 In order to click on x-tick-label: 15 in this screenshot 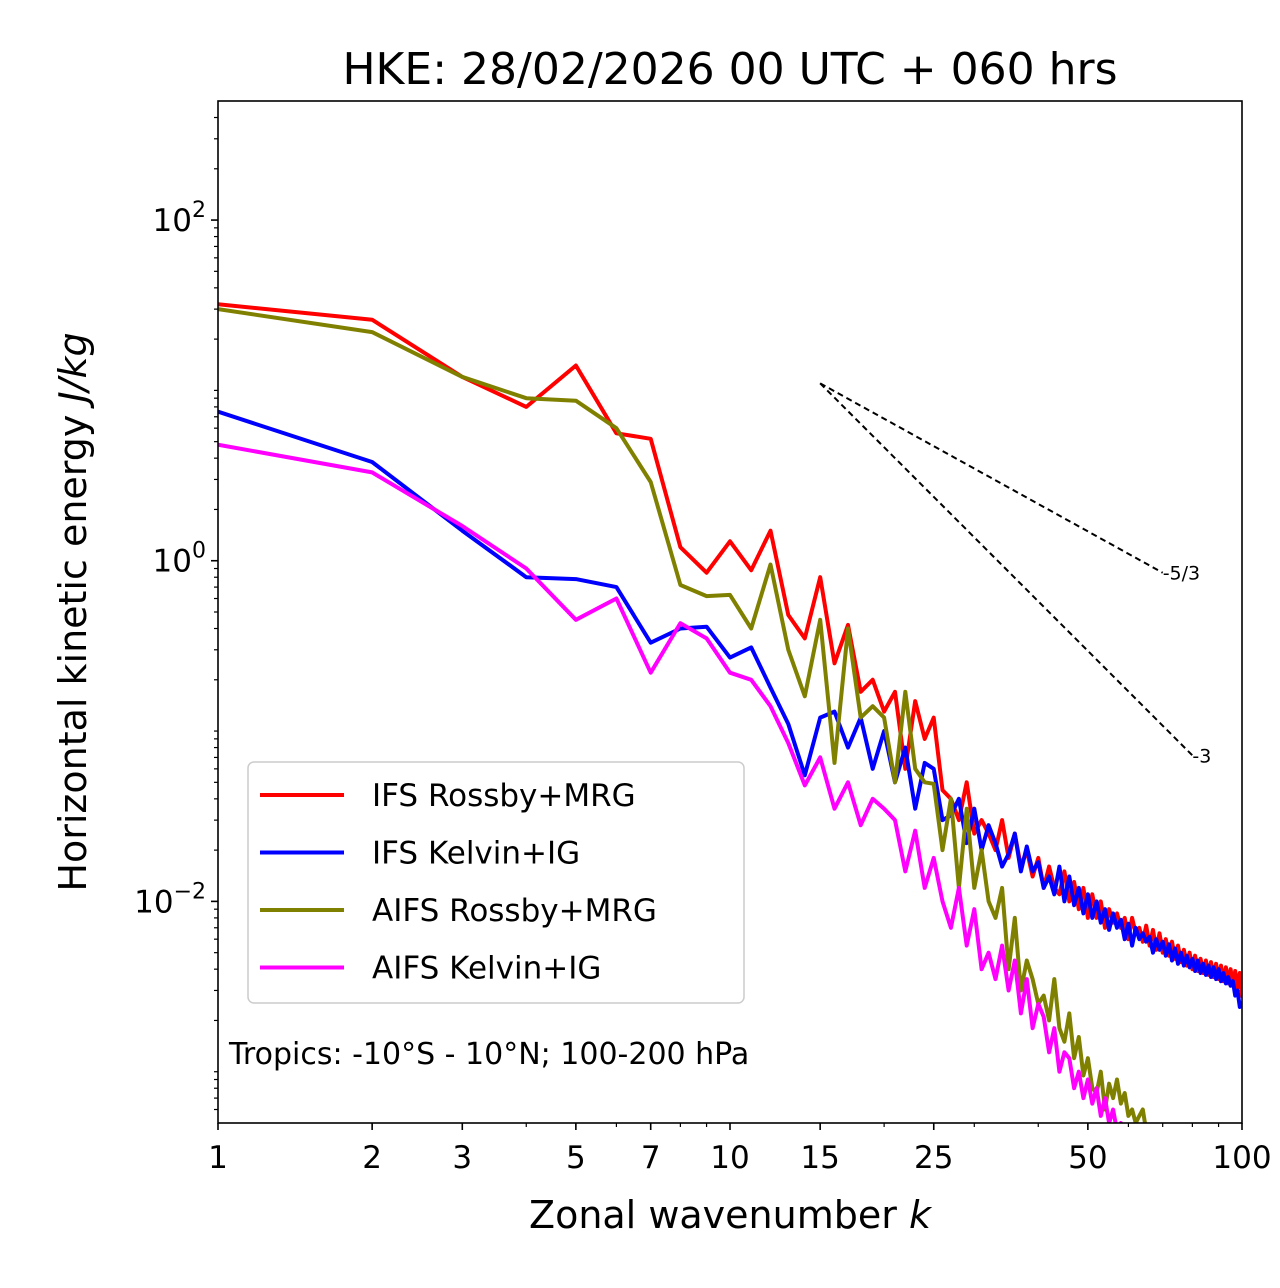, I will do `click(819, 1158)`.